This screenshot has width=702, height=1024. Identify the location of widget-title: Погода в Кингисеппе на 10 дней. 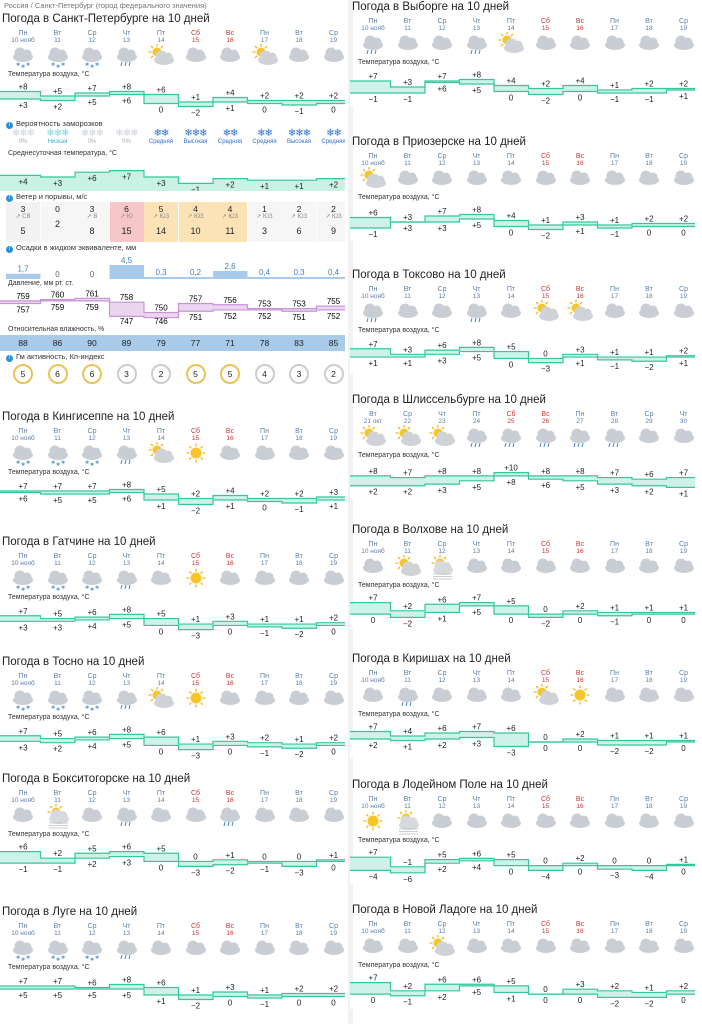
(88, 417).